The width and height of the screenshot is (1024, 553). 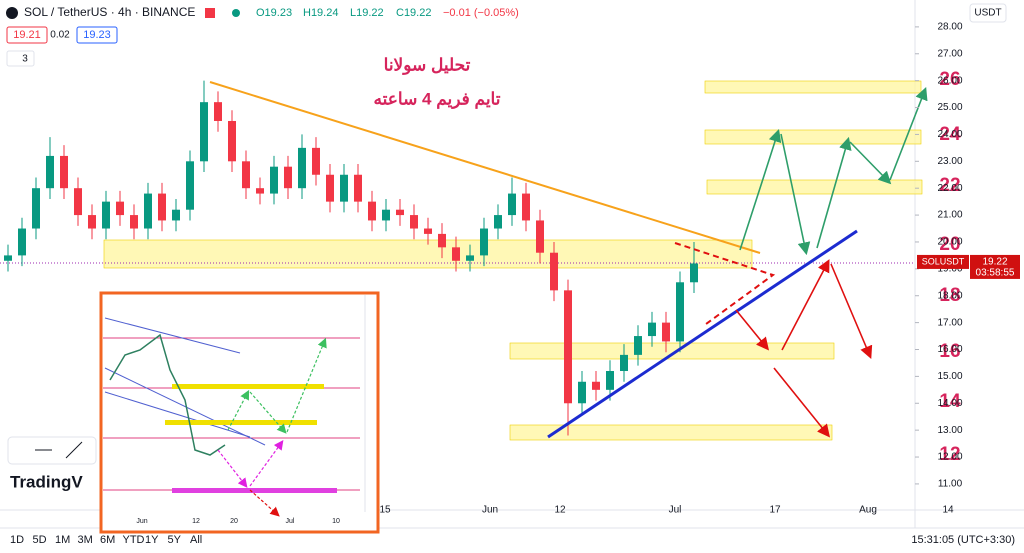 I want to click on y-tick-label: 18.00, so click(x=949, y=295).